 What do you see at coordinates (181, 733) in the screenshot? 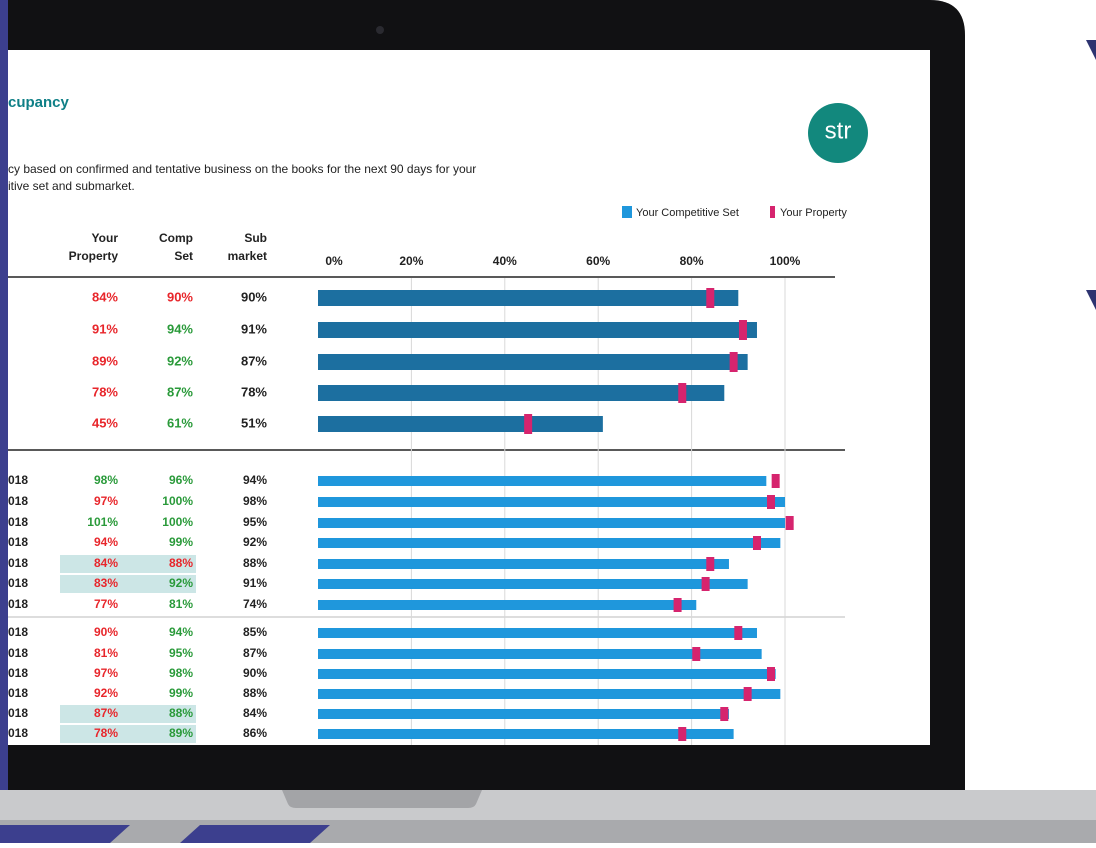
I see `comp-set-cell: 89%` at bounding box center [181, 733].